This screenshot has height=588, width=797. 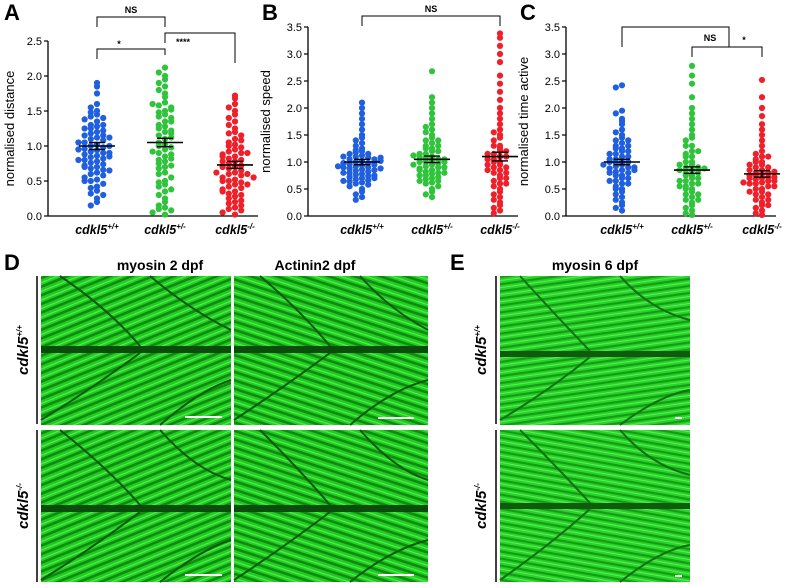 What do you see at coordinates (136, 350) in the screenshot?
I see `micrograph-myosin-wt` at bounding box center [136, 350].